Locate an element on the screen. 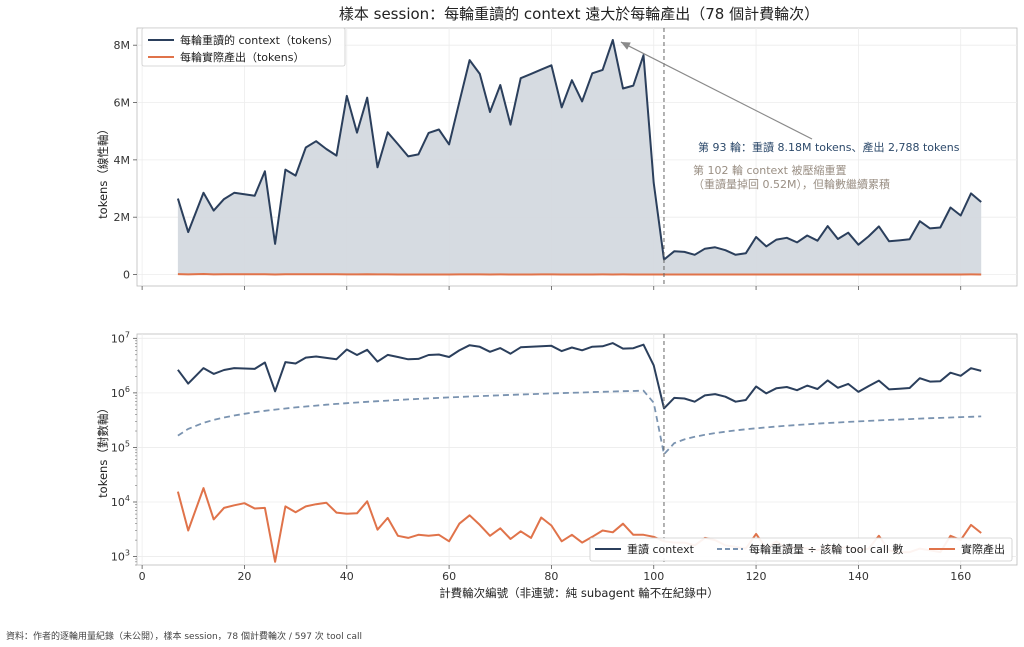 This screenshot has width=1024, height=647. x-tick-label: 0 is located at coordinates (142, 576).